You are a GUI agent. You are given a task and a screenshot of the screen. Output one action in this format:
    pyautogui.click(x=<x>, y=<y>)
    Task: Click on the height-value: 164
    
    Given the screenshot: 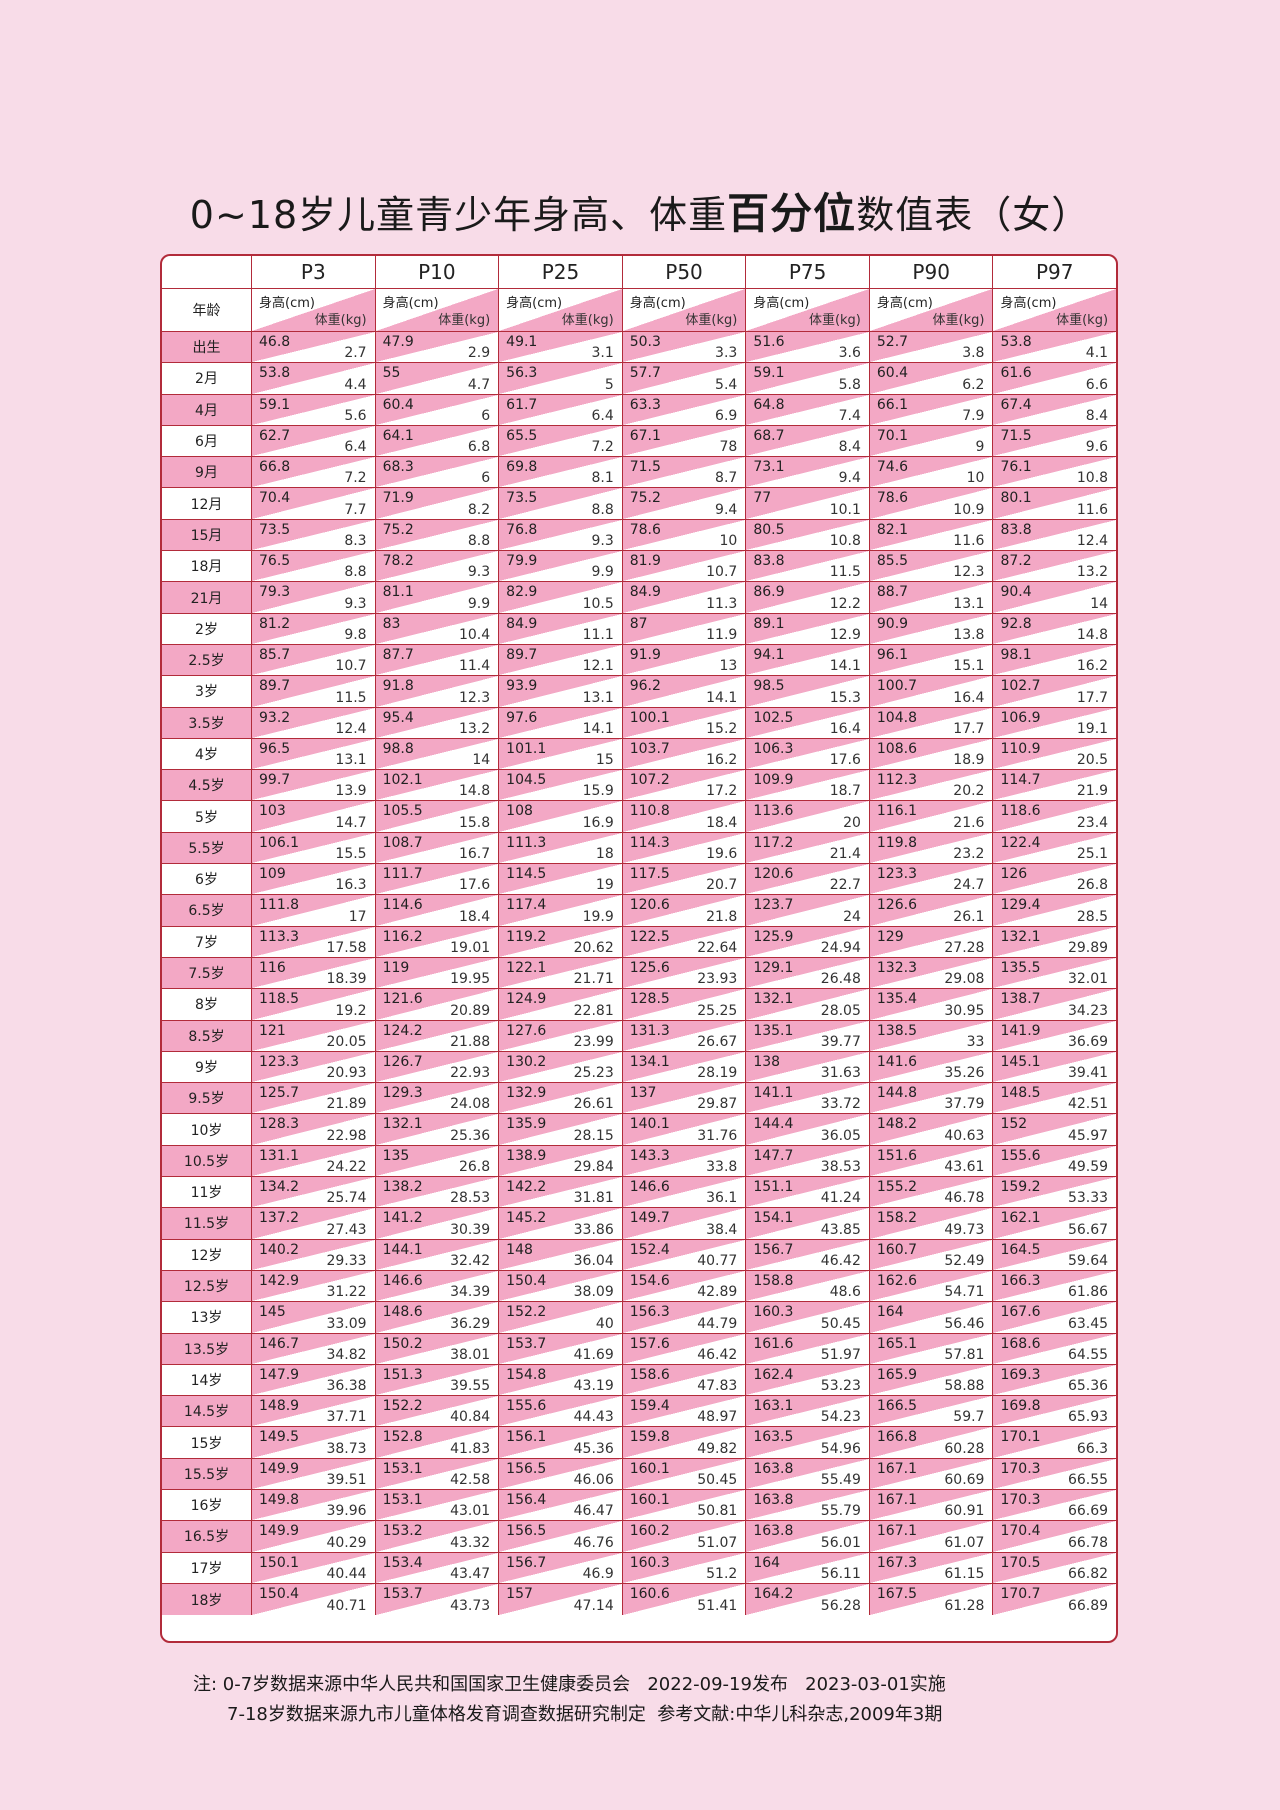 What is the action you would take?
    pyautogui.click(x=890, y=1312)
    